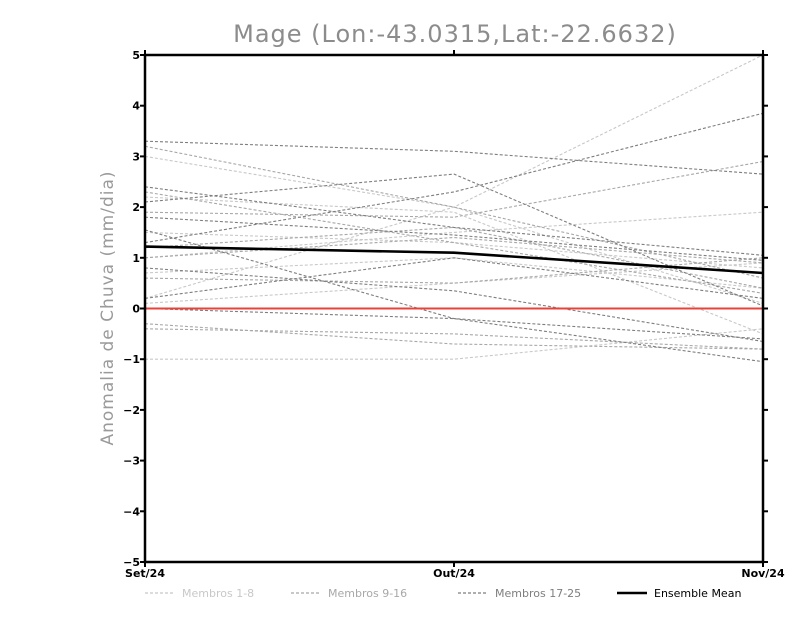 This screenshot has width=800, height=618. What do you see at coordinates (136, 156) in the screenshot?
I see `y-tick-label: 3` at bounding box center [136, 156].